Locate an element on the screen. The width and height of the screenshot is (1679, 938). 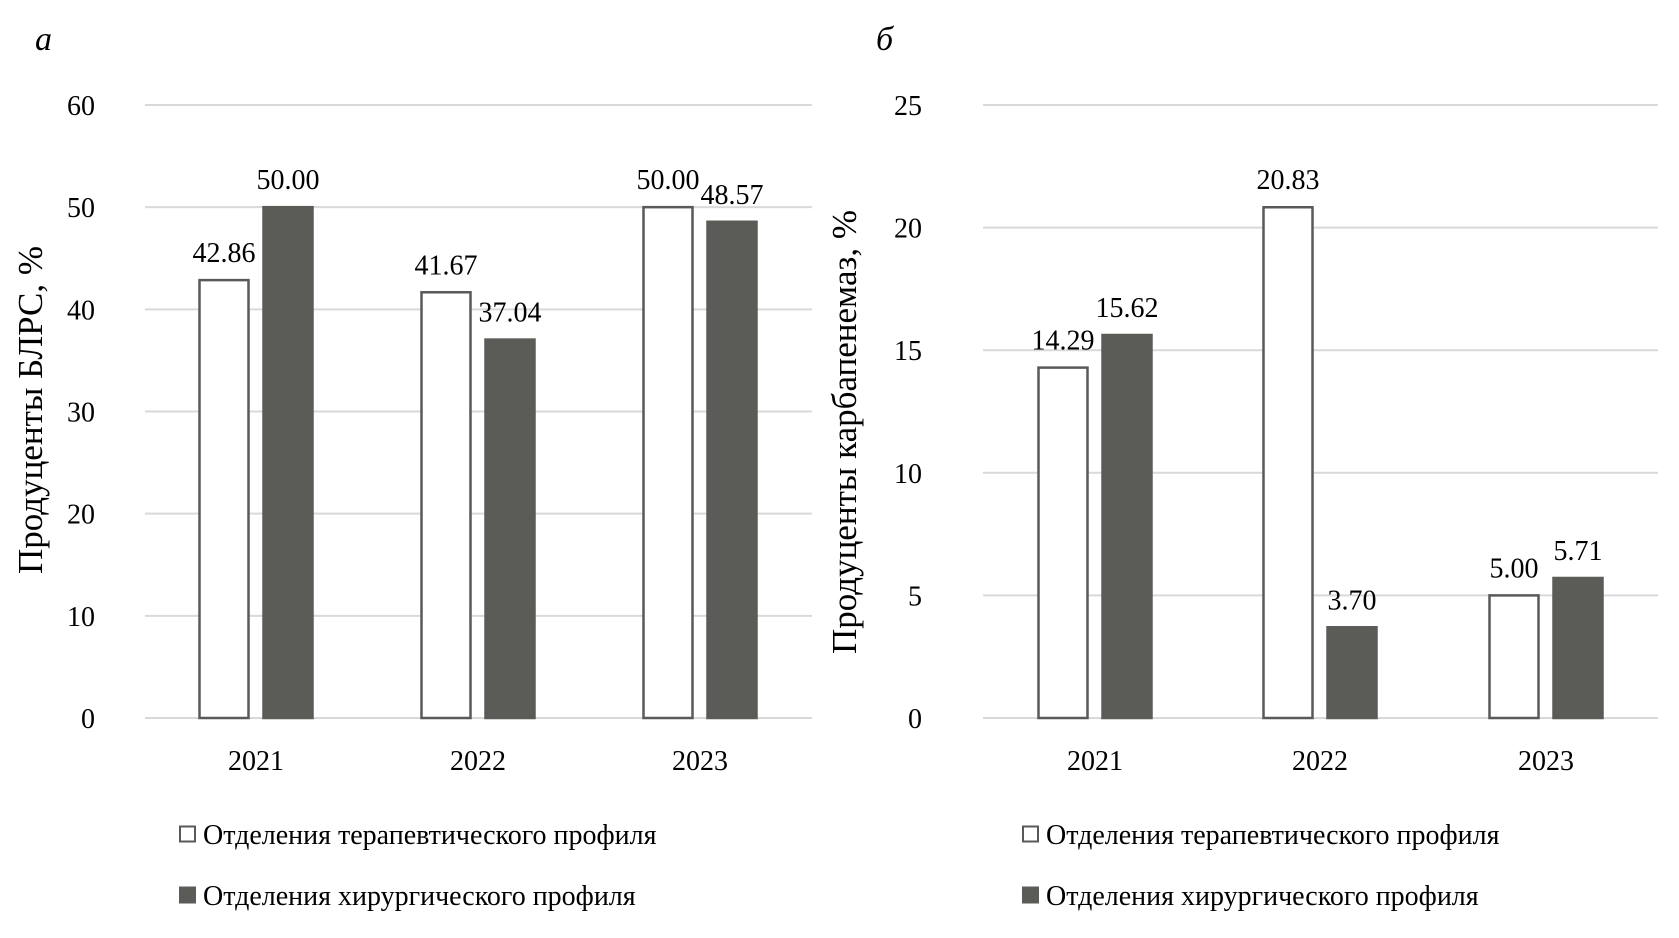
data-label: 41.67 is located at coordinates (446, 265).